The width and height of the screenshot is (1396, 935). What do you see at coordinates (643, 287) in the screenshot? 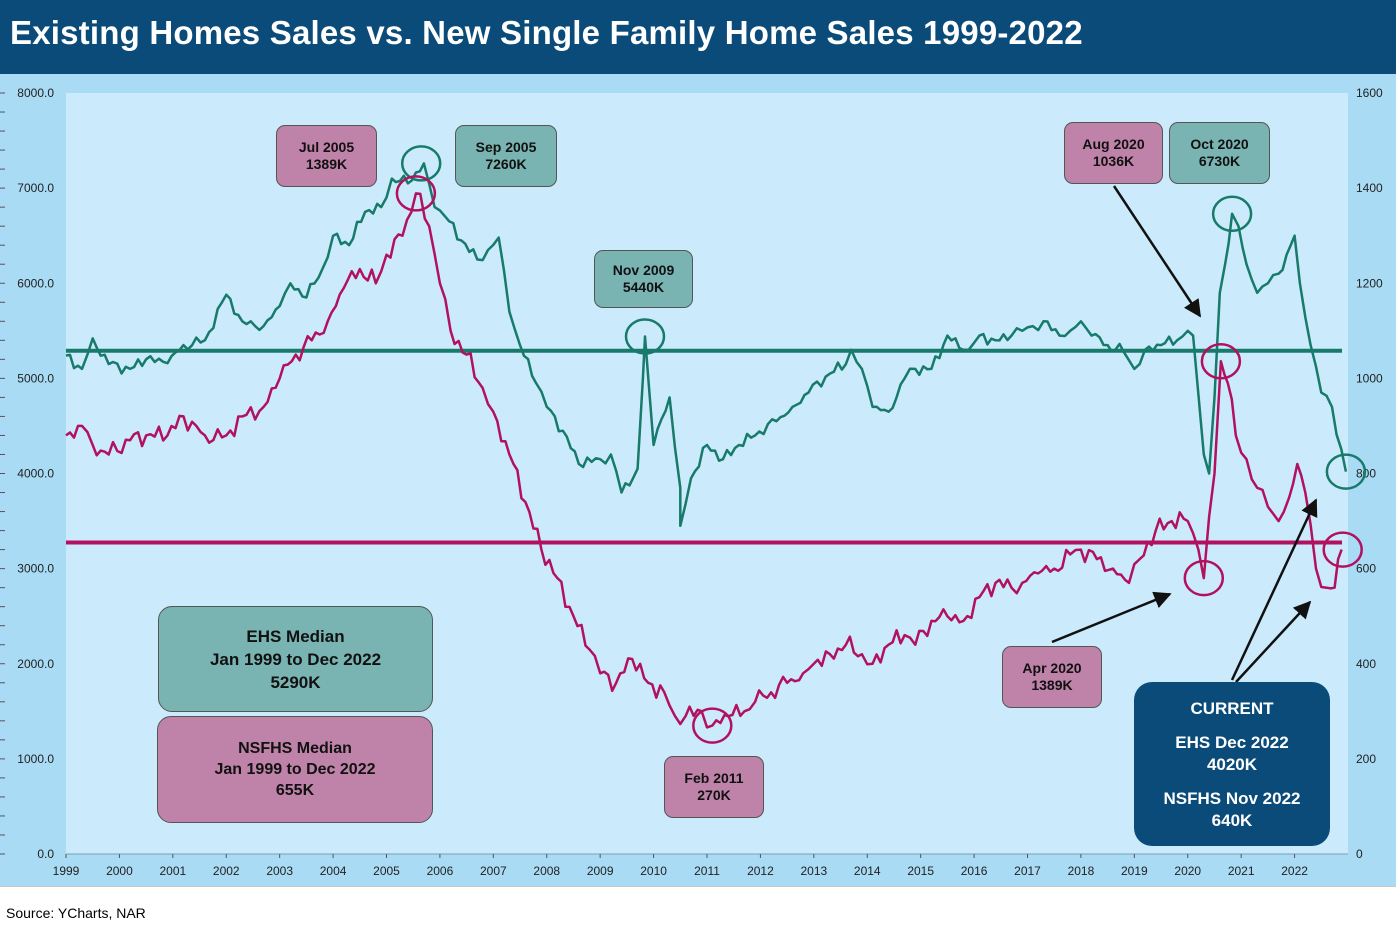
I see `callout-value: 5440K` at bounding box center [643, 287].